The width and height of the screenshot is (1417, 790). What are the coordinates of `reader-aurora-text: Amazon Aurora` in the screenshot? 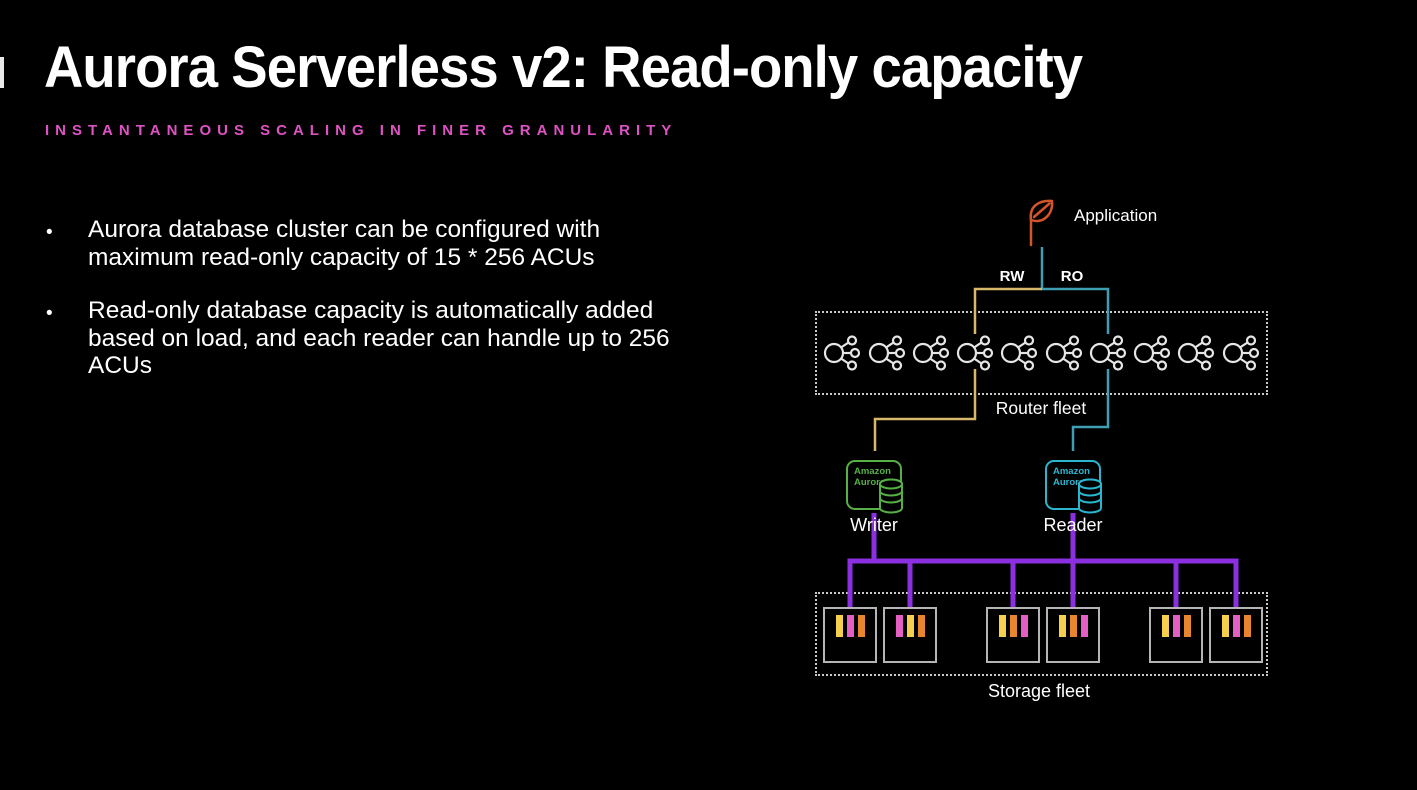 It's located at (1071, 477).